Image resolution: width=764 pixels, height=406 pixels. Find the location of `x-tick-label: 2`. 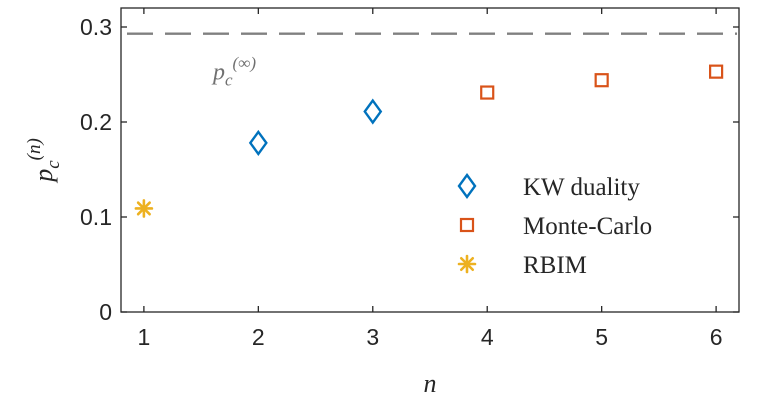

x-tick-label: 2 is located at coordinates (258, 337).